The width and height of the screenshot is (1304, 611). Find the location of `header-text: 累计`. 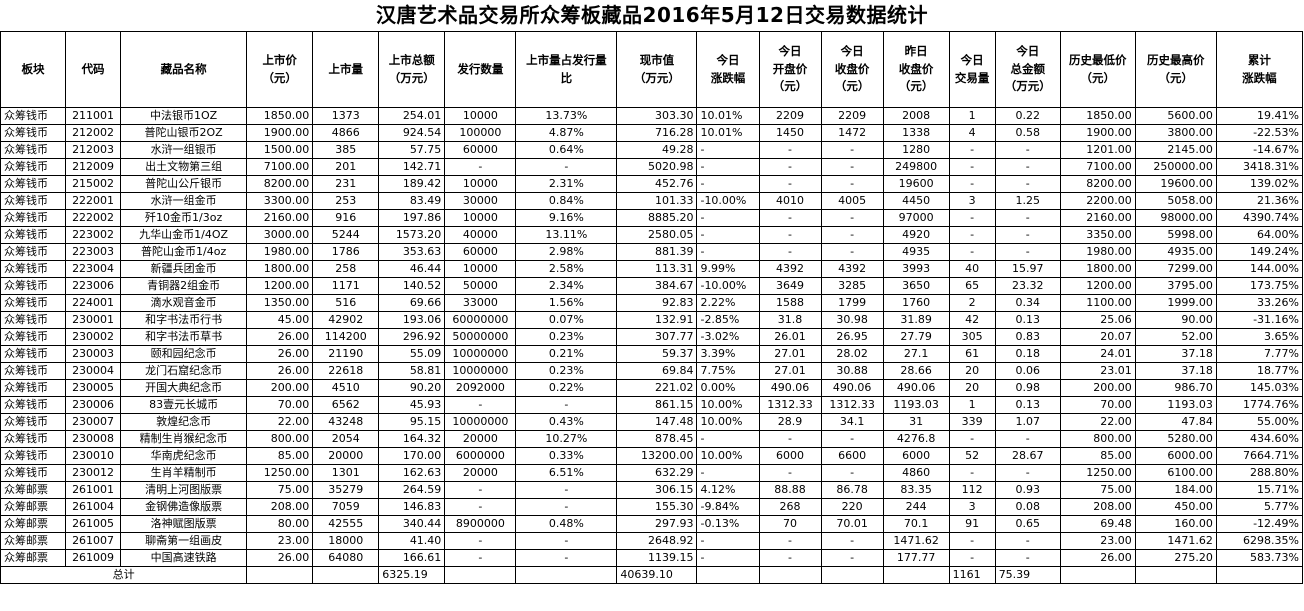

header-text: 累计 is located at coordinates (1259, 59).